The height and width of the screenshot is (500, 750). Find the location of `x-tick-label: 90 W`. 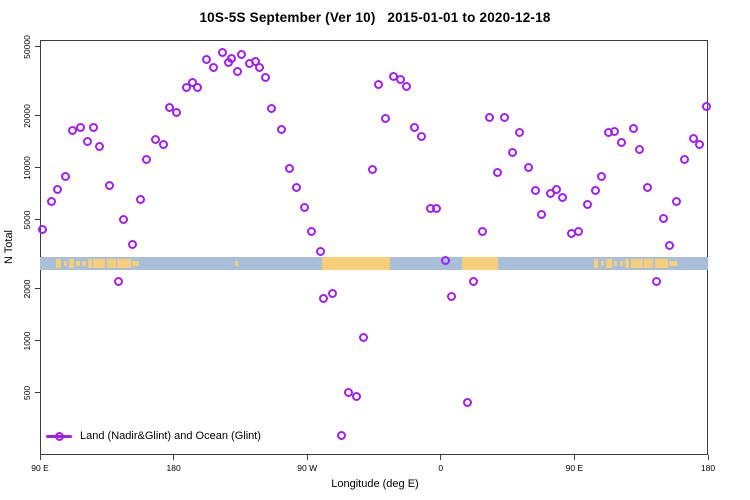

x-tick-label: 90 W is located at coordinates (307, 468).